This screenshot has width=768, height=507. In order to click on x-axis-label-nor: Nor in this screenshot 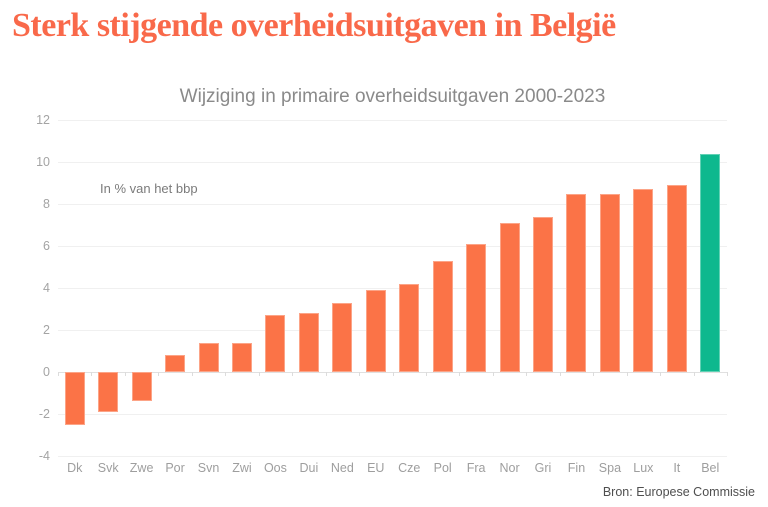, I will do `click(509, 468)`.